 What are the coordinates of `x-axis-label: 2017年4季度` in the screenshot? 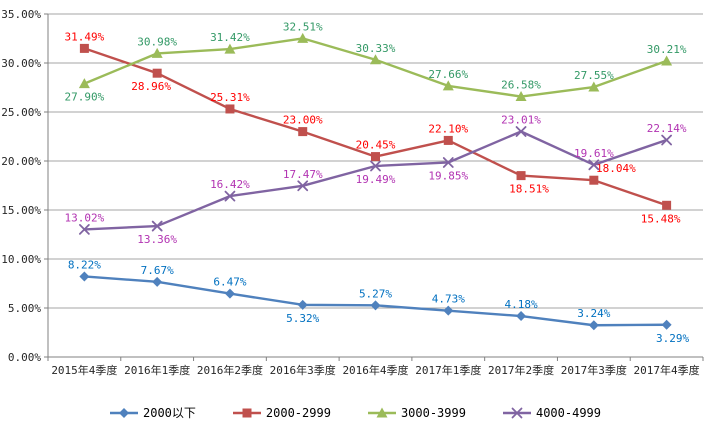 It's located at (667, 370).